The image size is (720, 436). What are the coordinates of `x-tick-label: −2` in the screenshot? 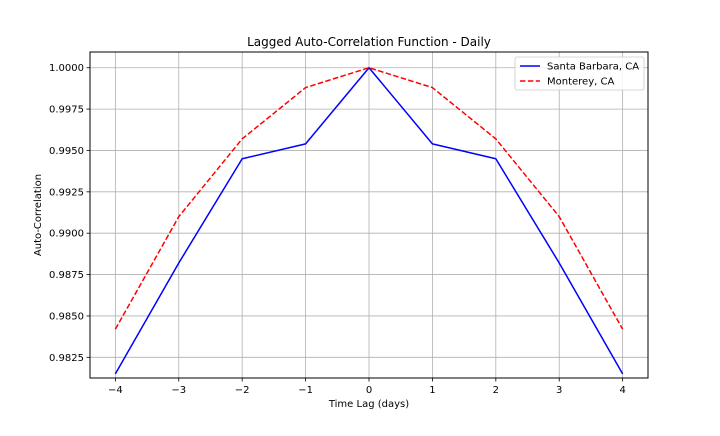 It's located at (242, 390).